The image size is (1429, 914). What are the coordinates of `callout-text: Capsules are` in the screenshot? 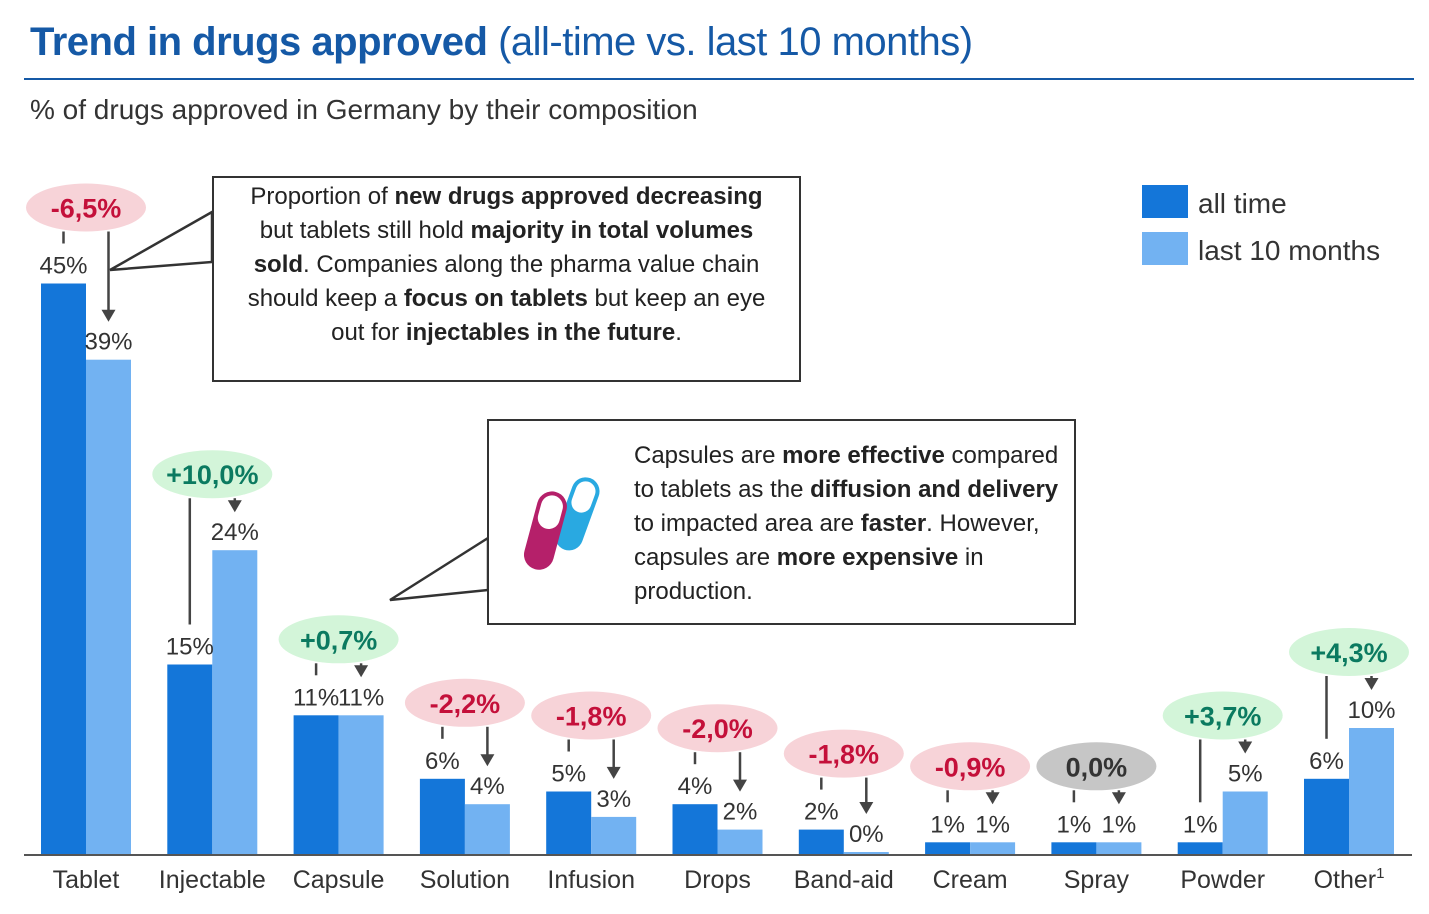 It's located at (708, 455).